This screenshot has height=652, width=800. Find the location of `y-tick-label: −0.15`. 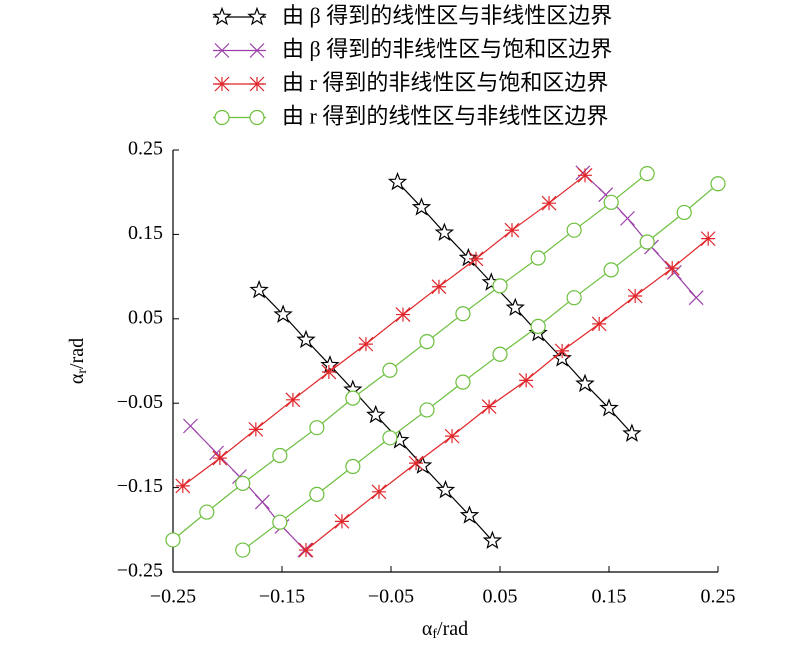

y-tick-label: −0.15 is located at coordinates (140, 486).